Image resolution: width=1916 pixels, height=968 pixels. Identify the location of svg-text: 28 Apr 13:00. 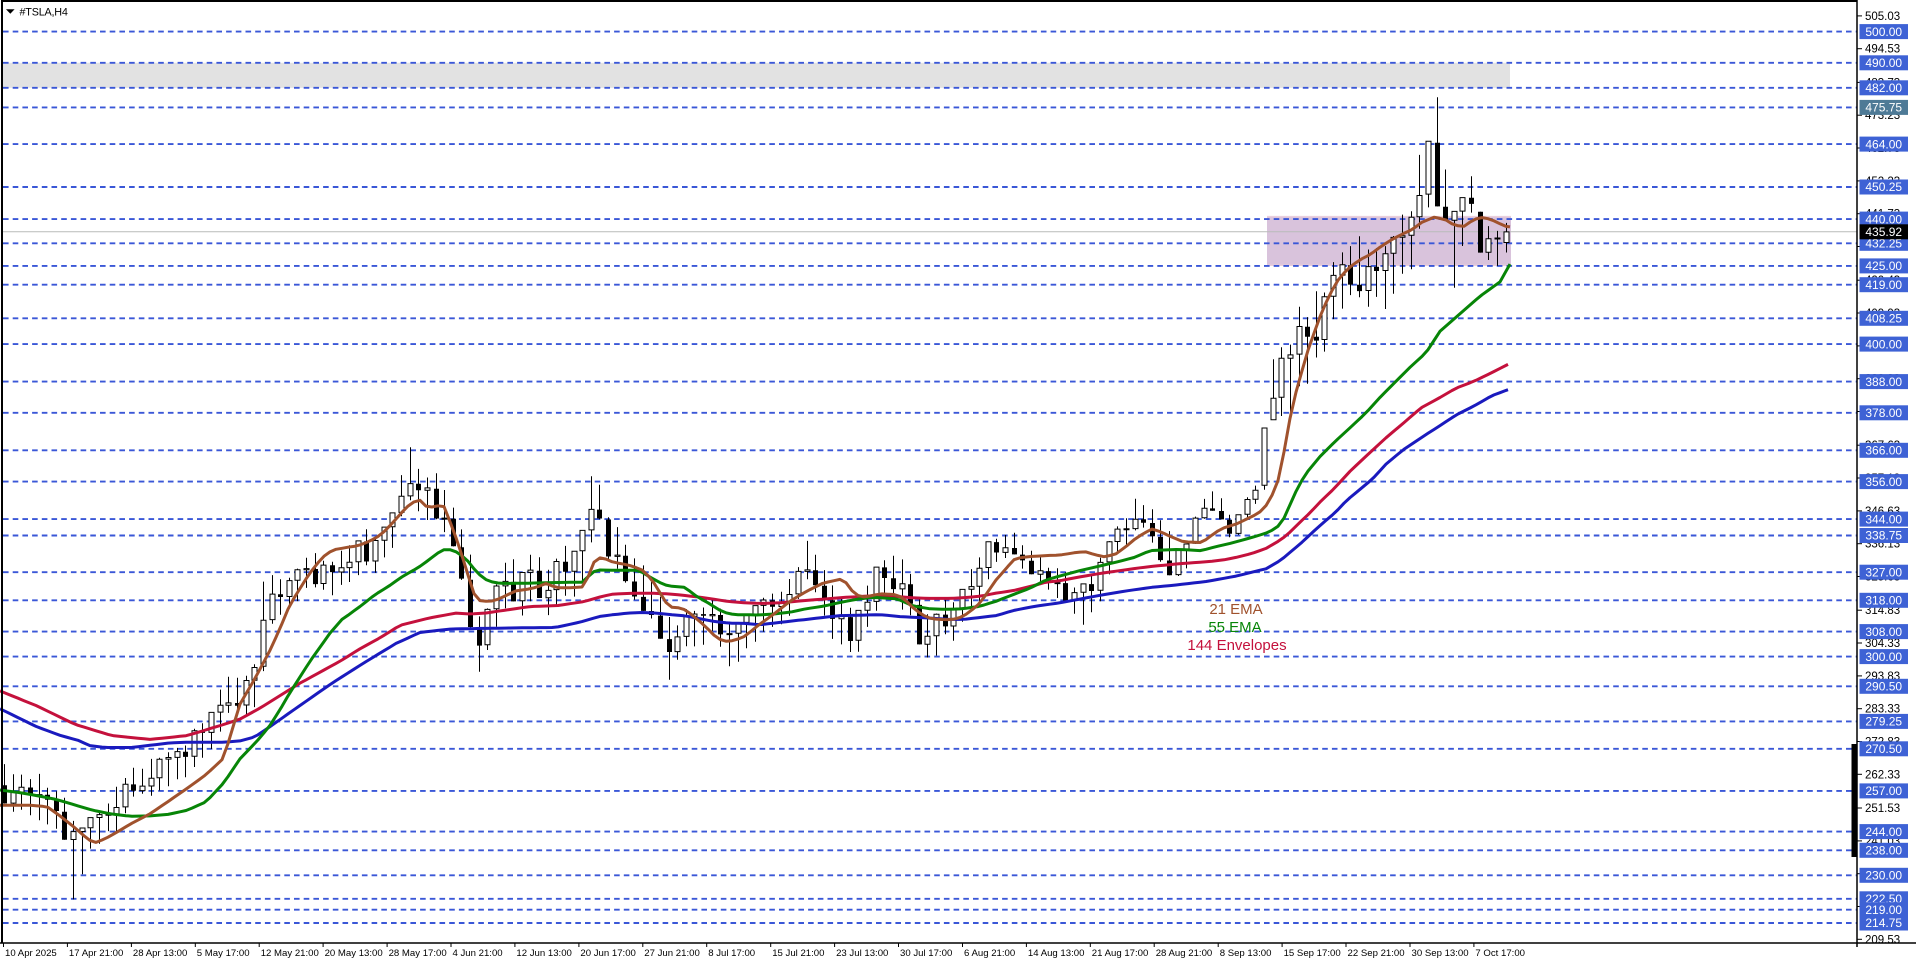
(160, 953).